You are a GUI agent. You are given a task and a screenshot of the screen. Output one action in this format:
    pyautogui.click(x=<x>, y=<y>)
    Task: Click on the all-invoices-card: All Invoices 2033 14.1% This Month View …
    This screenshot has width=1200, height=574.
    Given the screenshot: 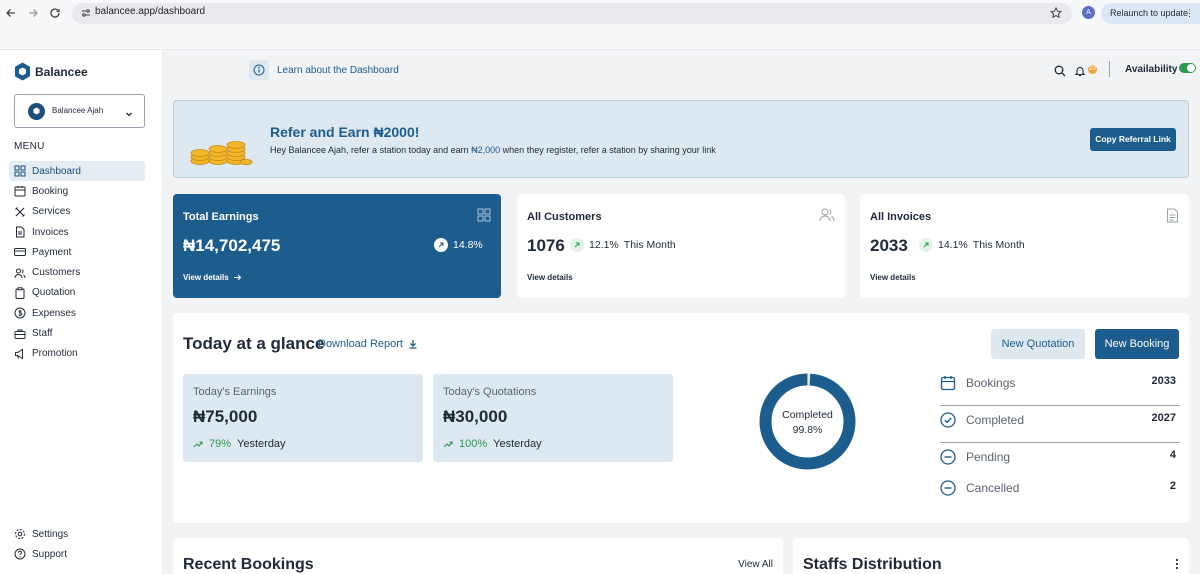 What is the action you would take?
    pyautogui.click(x=1024, y=246)
    